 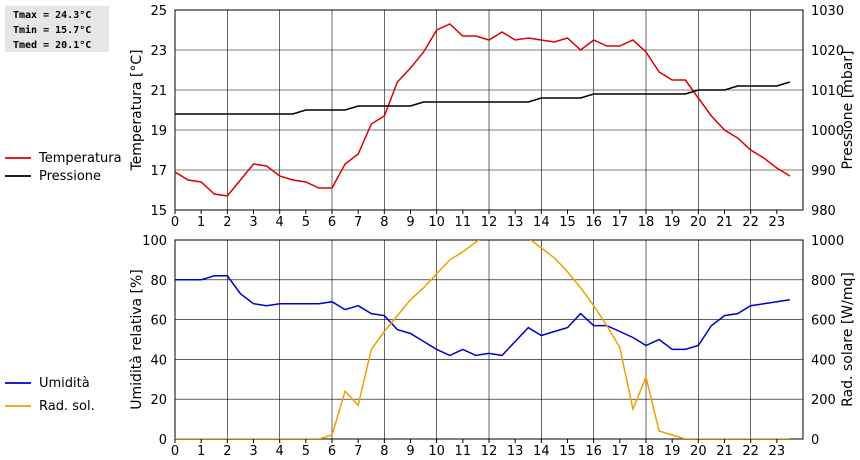 I want to click on y-left-axis-label: Temperatura [°C], so click(x=137, y=110).